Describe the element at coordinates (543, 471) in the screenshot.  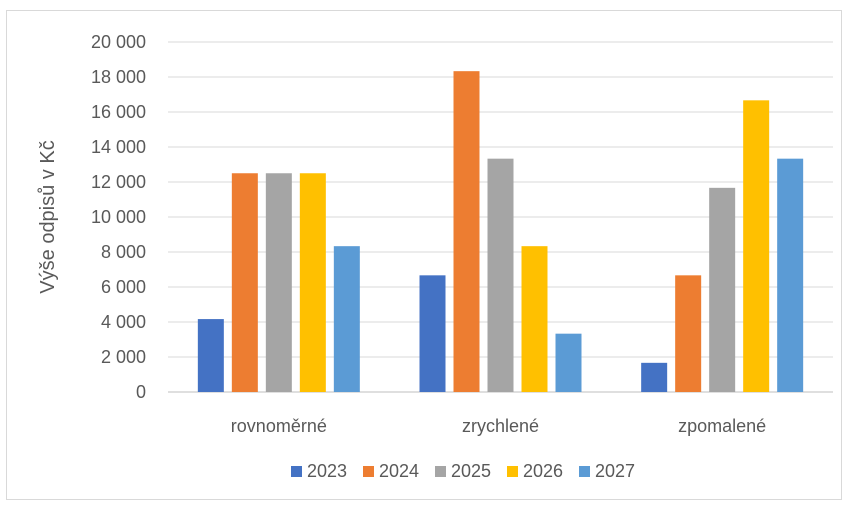
I see `legend-label: 2026` at that location.